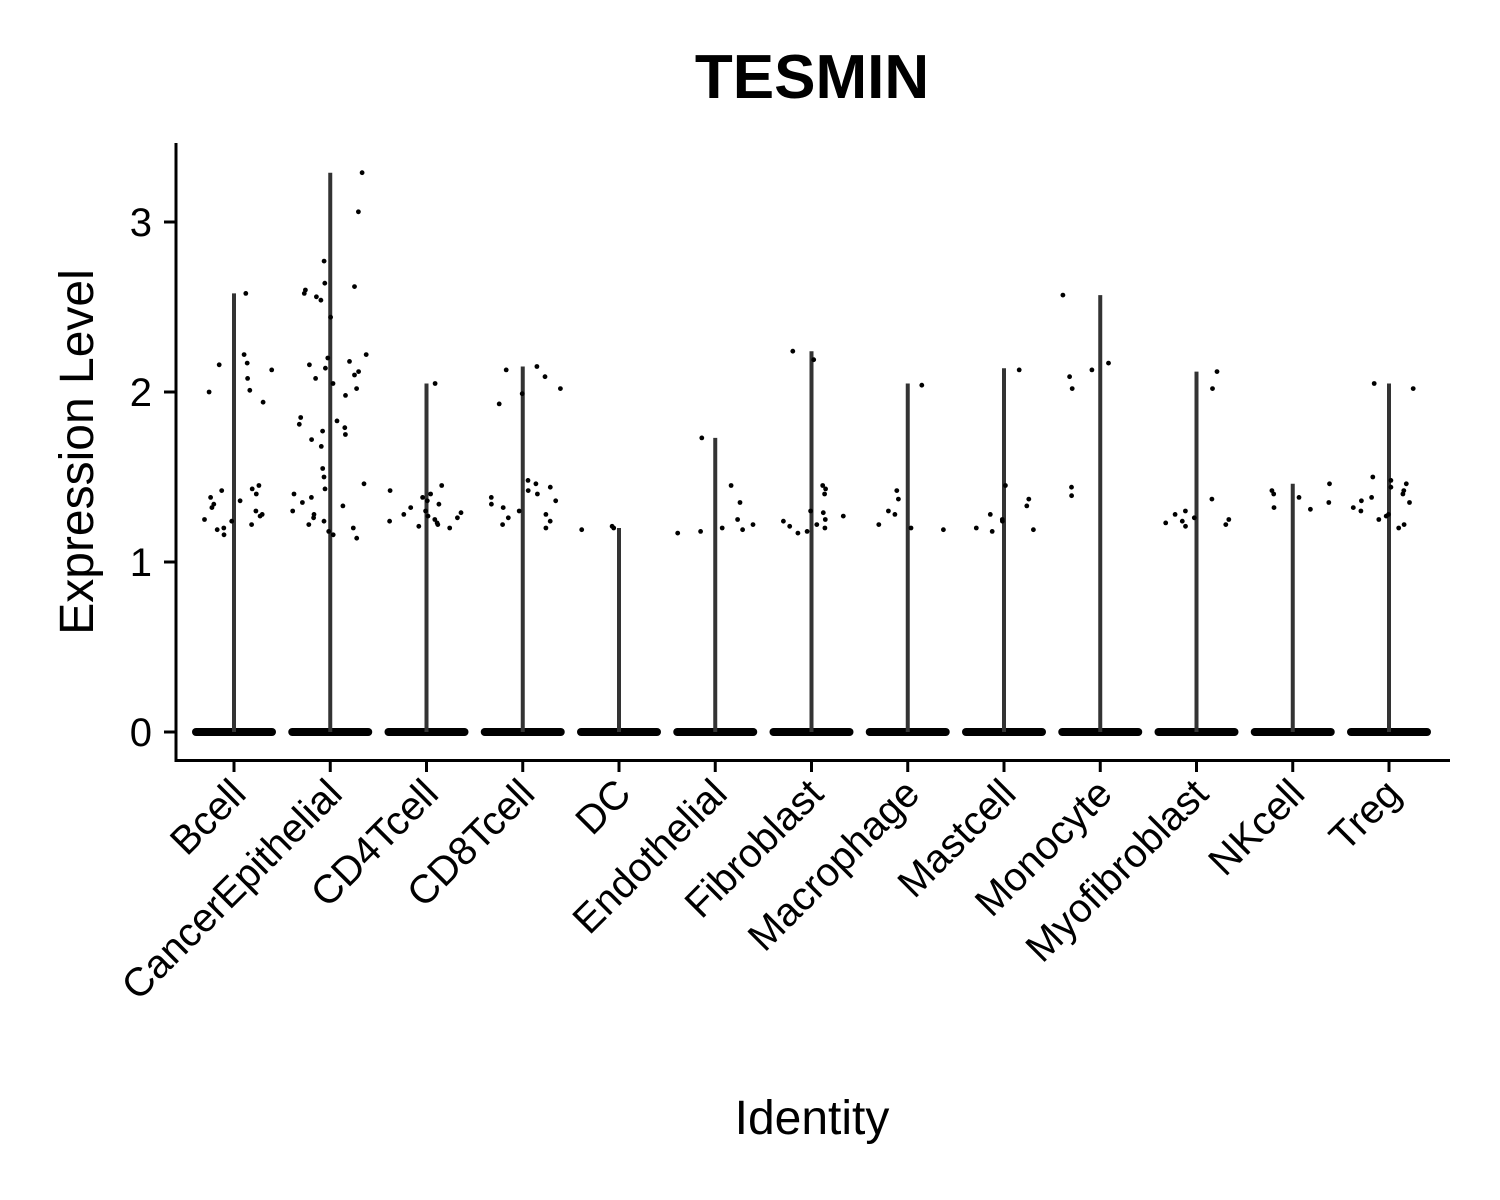 The height and width of the screenshot is (1200, 1500). Describe the element at coordinates (141, 393) in the screenshot. I see `y-tick-label: 2` at that location.